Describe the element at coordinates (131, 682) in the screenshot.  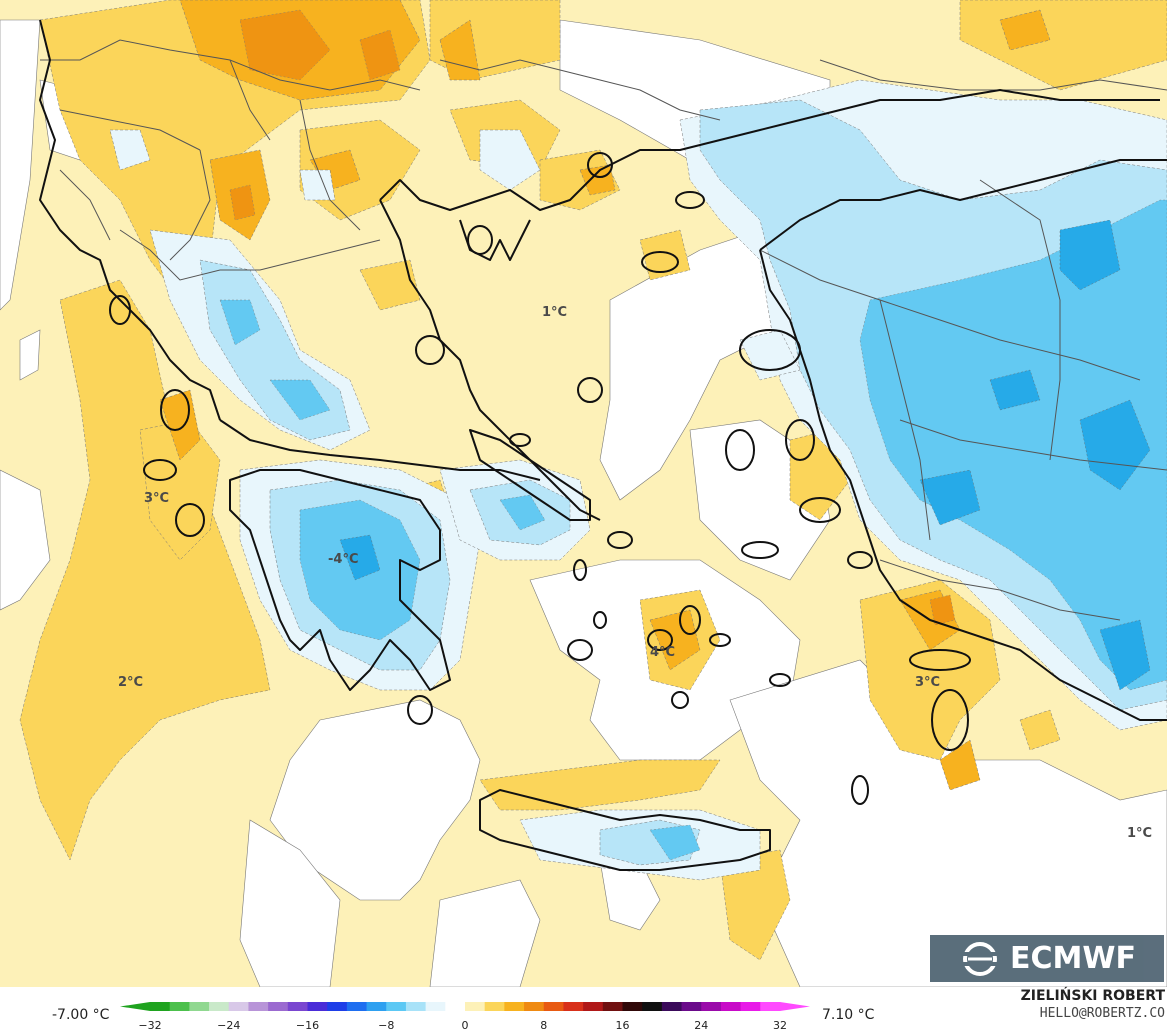
I see `temp-label-ionian-sea: 2°C` at that location.